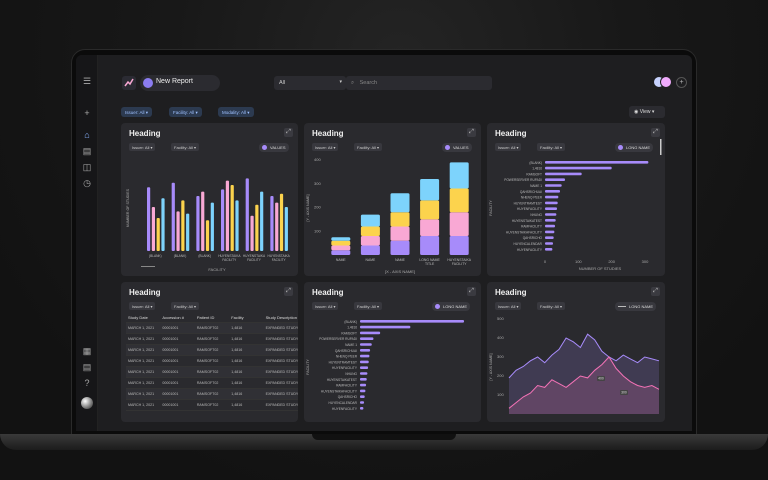 The width and height of the screenshot is (768, 480). What do you see at coordinates (87, 81) in the screenshot?
I see `menu-icon: ☰` at bounding box center [87, 81].